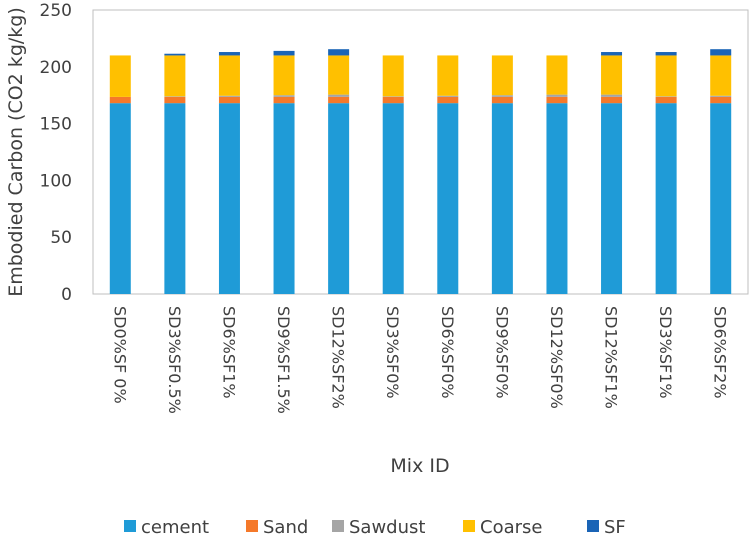  What do you see at coordinates (283, 360) in the screenshot?
I see `x-tick-label: SD9%SF1.5%` at bounding box center [283, 360].